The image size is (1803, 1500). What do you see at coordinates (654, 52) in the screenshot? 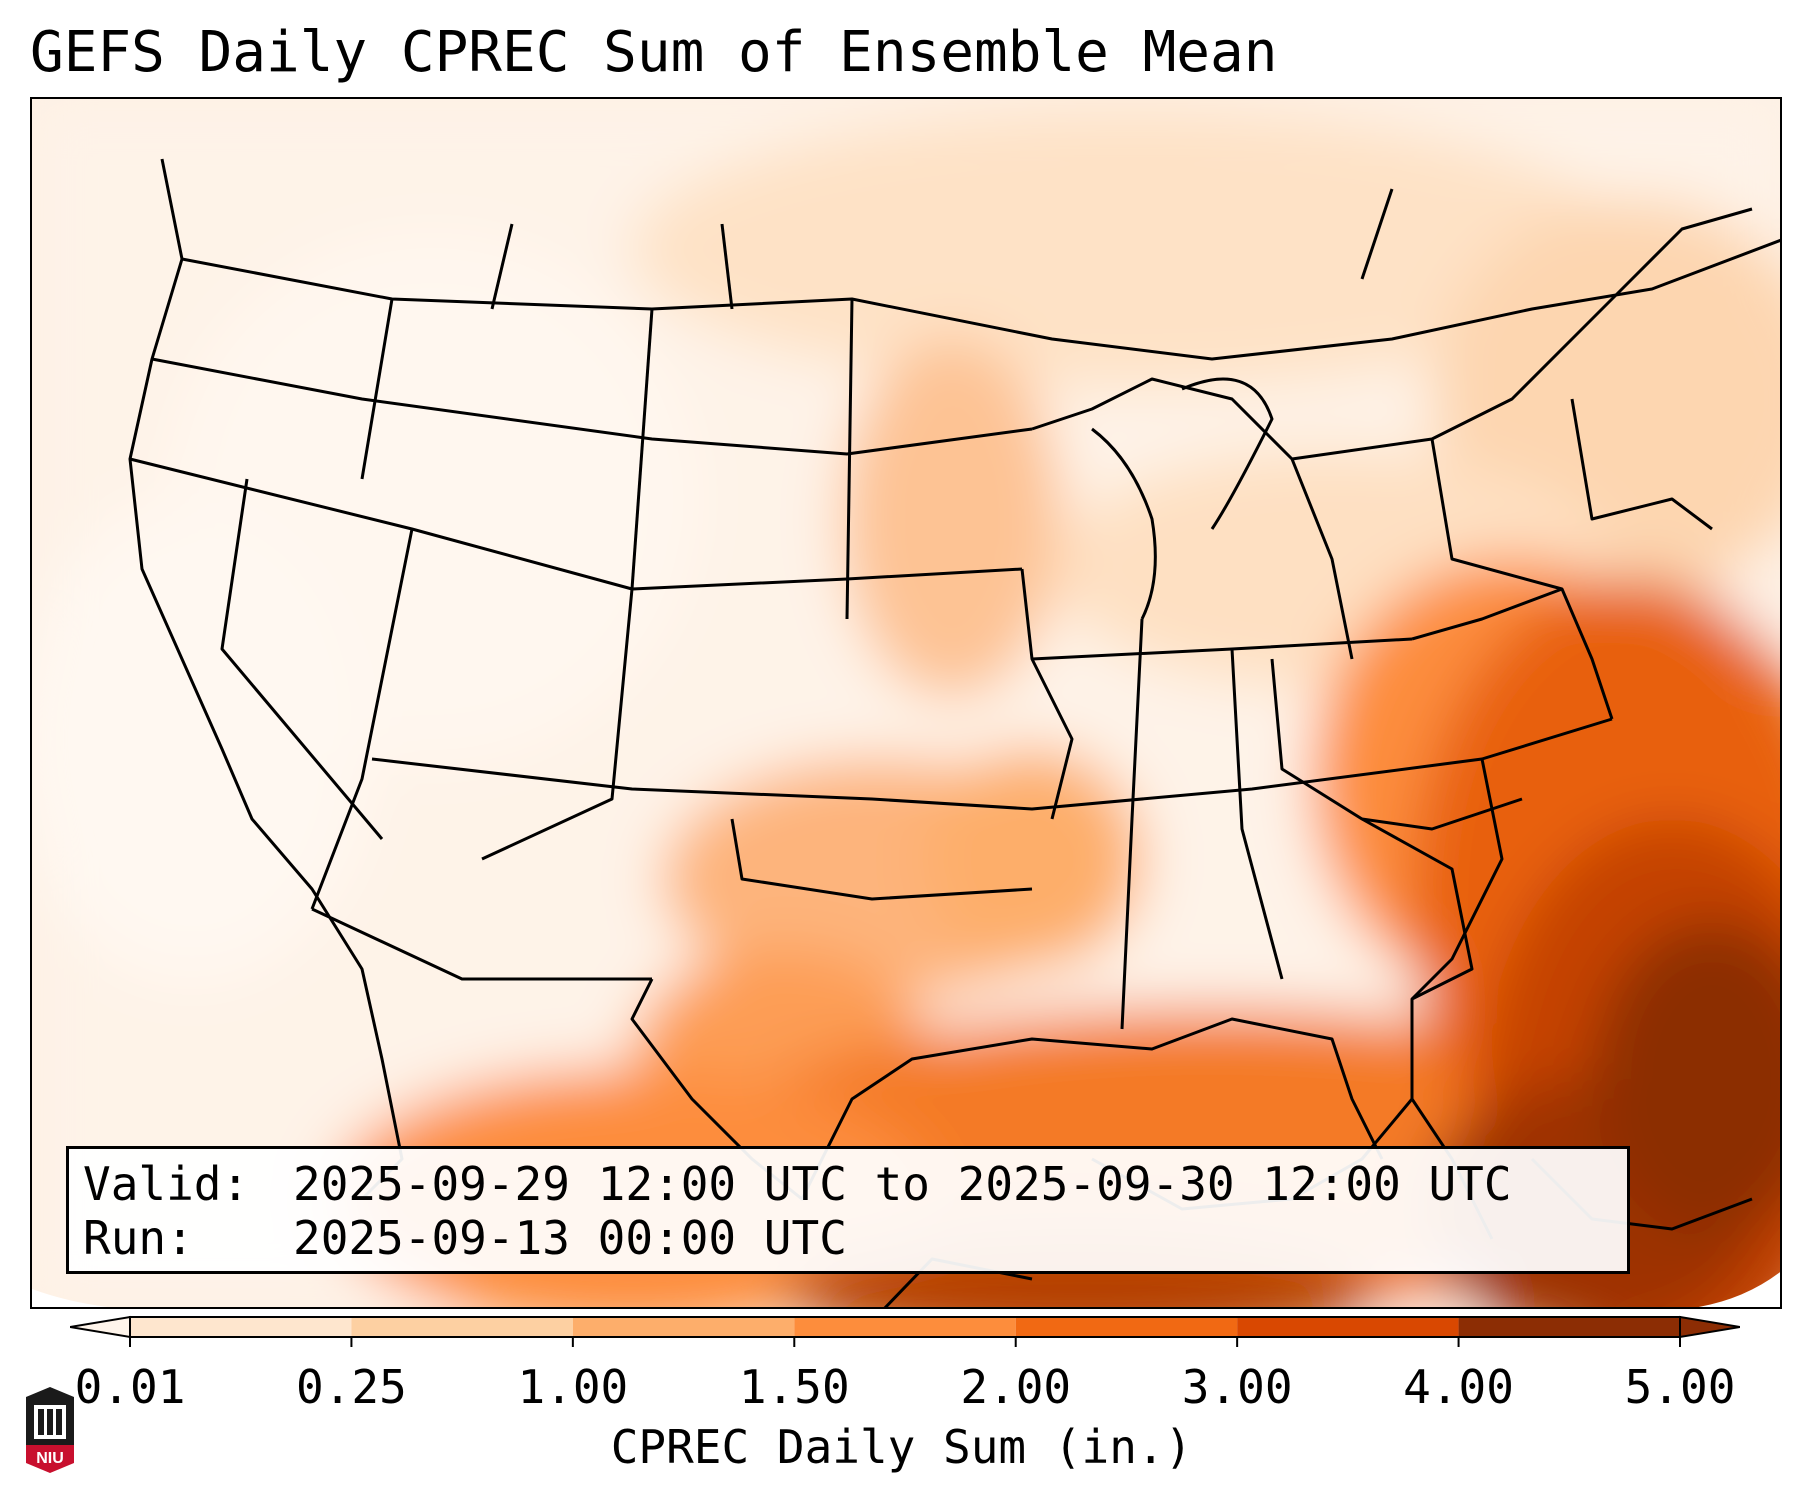
I see `map-title: GEFS Daily CPREC Sum of Ensemble Mean` at bounding box center [654, 52].